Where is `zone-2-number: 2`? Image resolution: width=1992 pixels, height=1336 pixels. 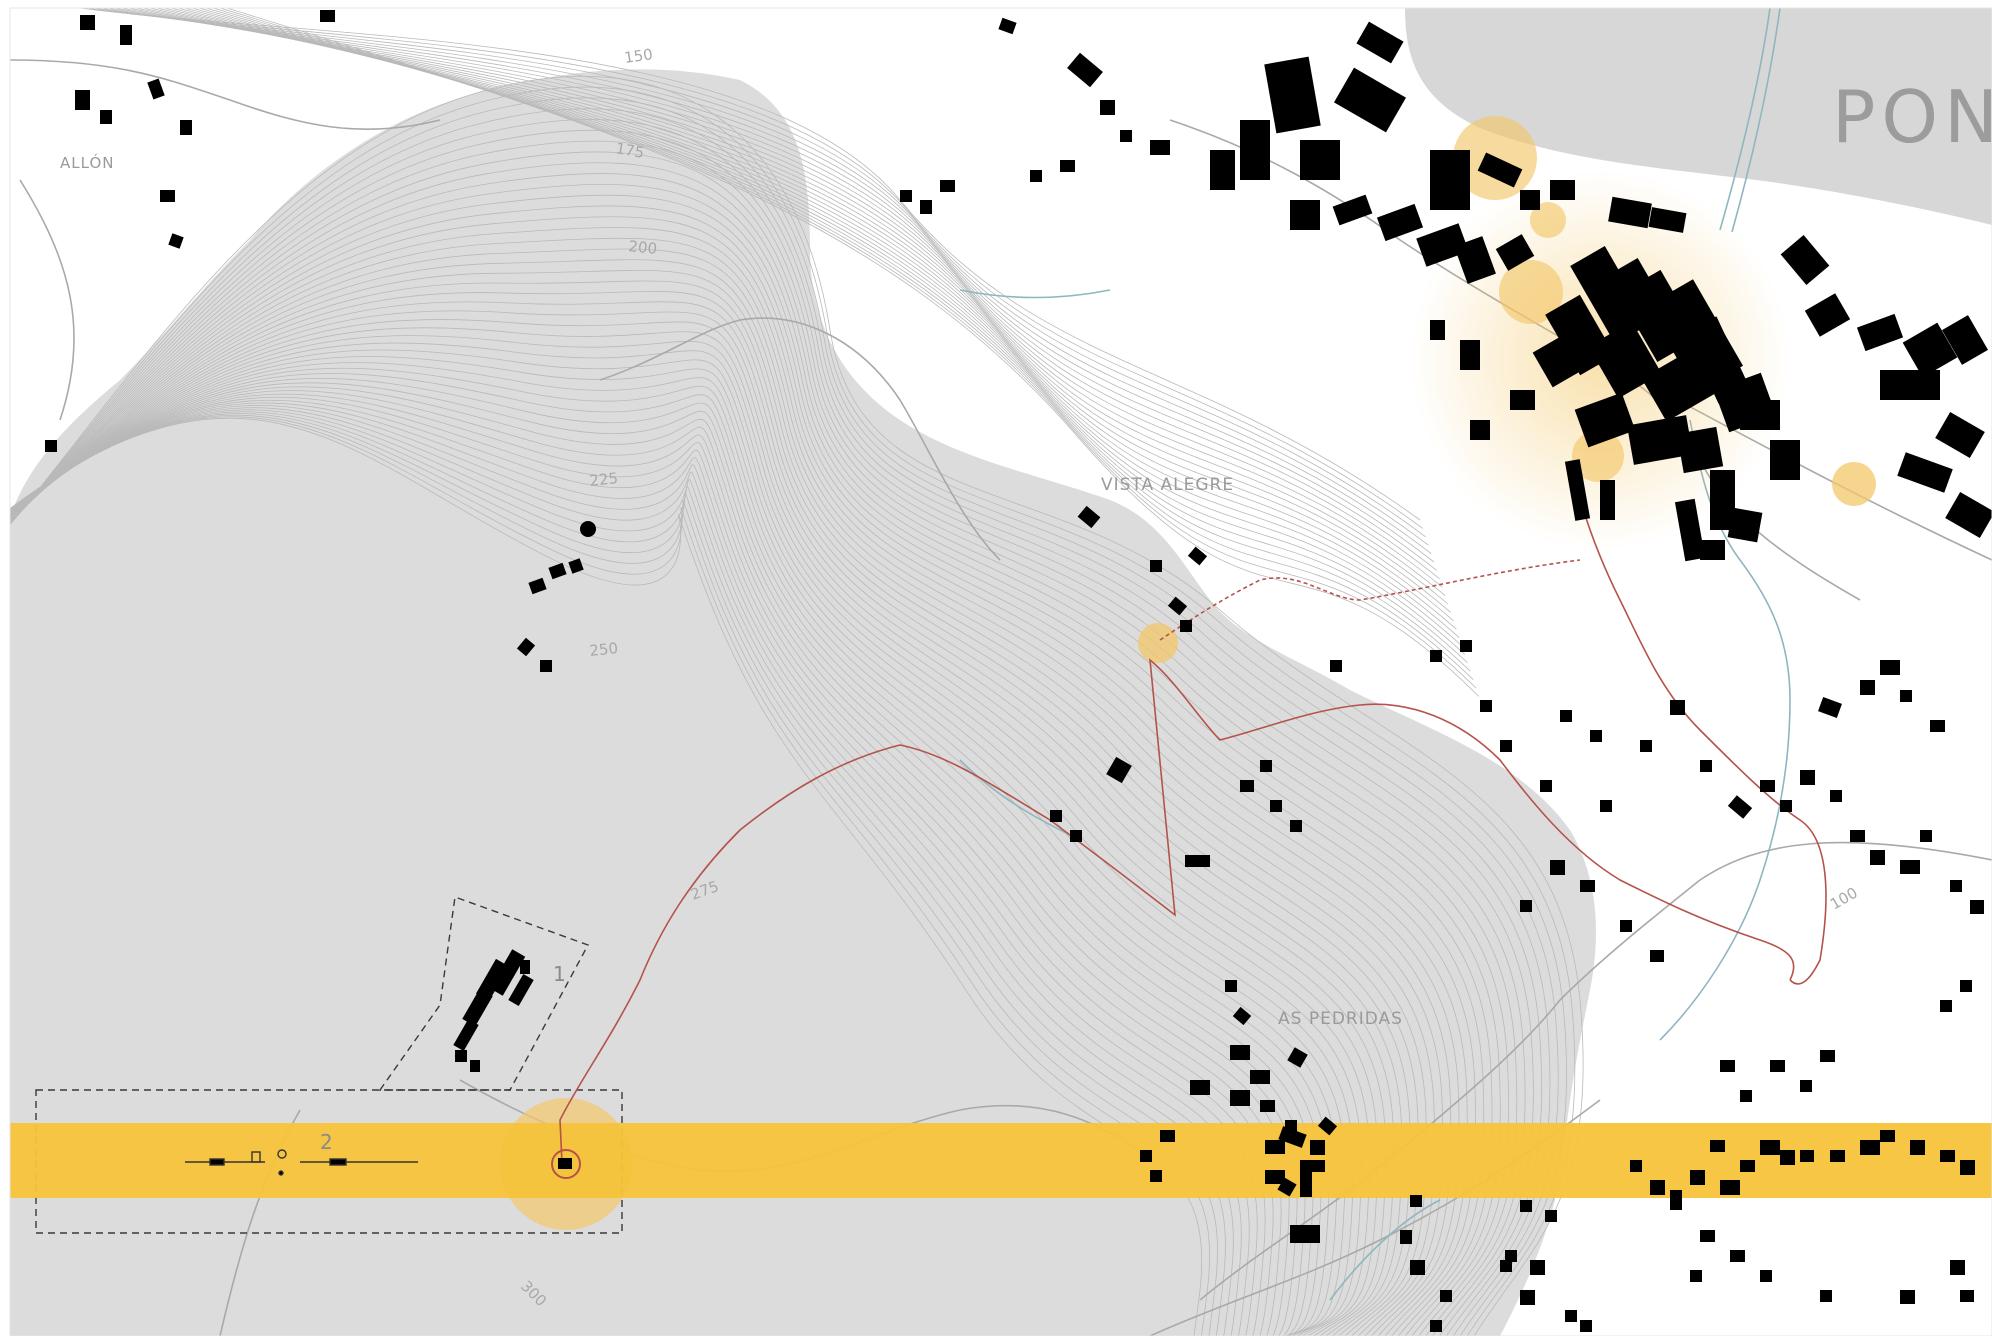
zone-2-number: 2 is located at coordinates (326, 1142).